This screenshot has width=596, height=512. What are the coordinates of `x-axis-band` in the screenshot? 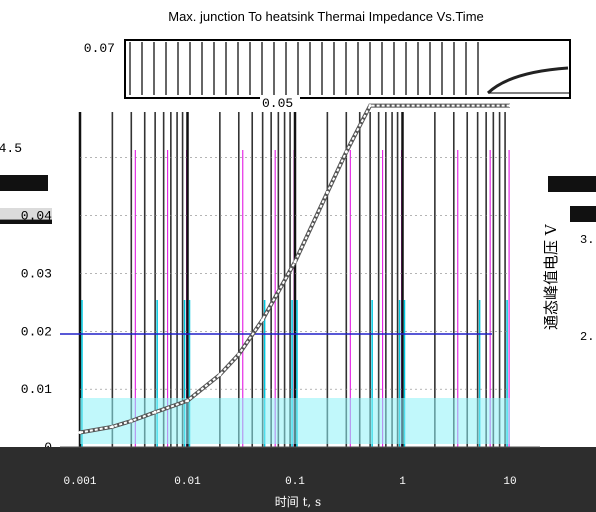 It's located at (298, 479).